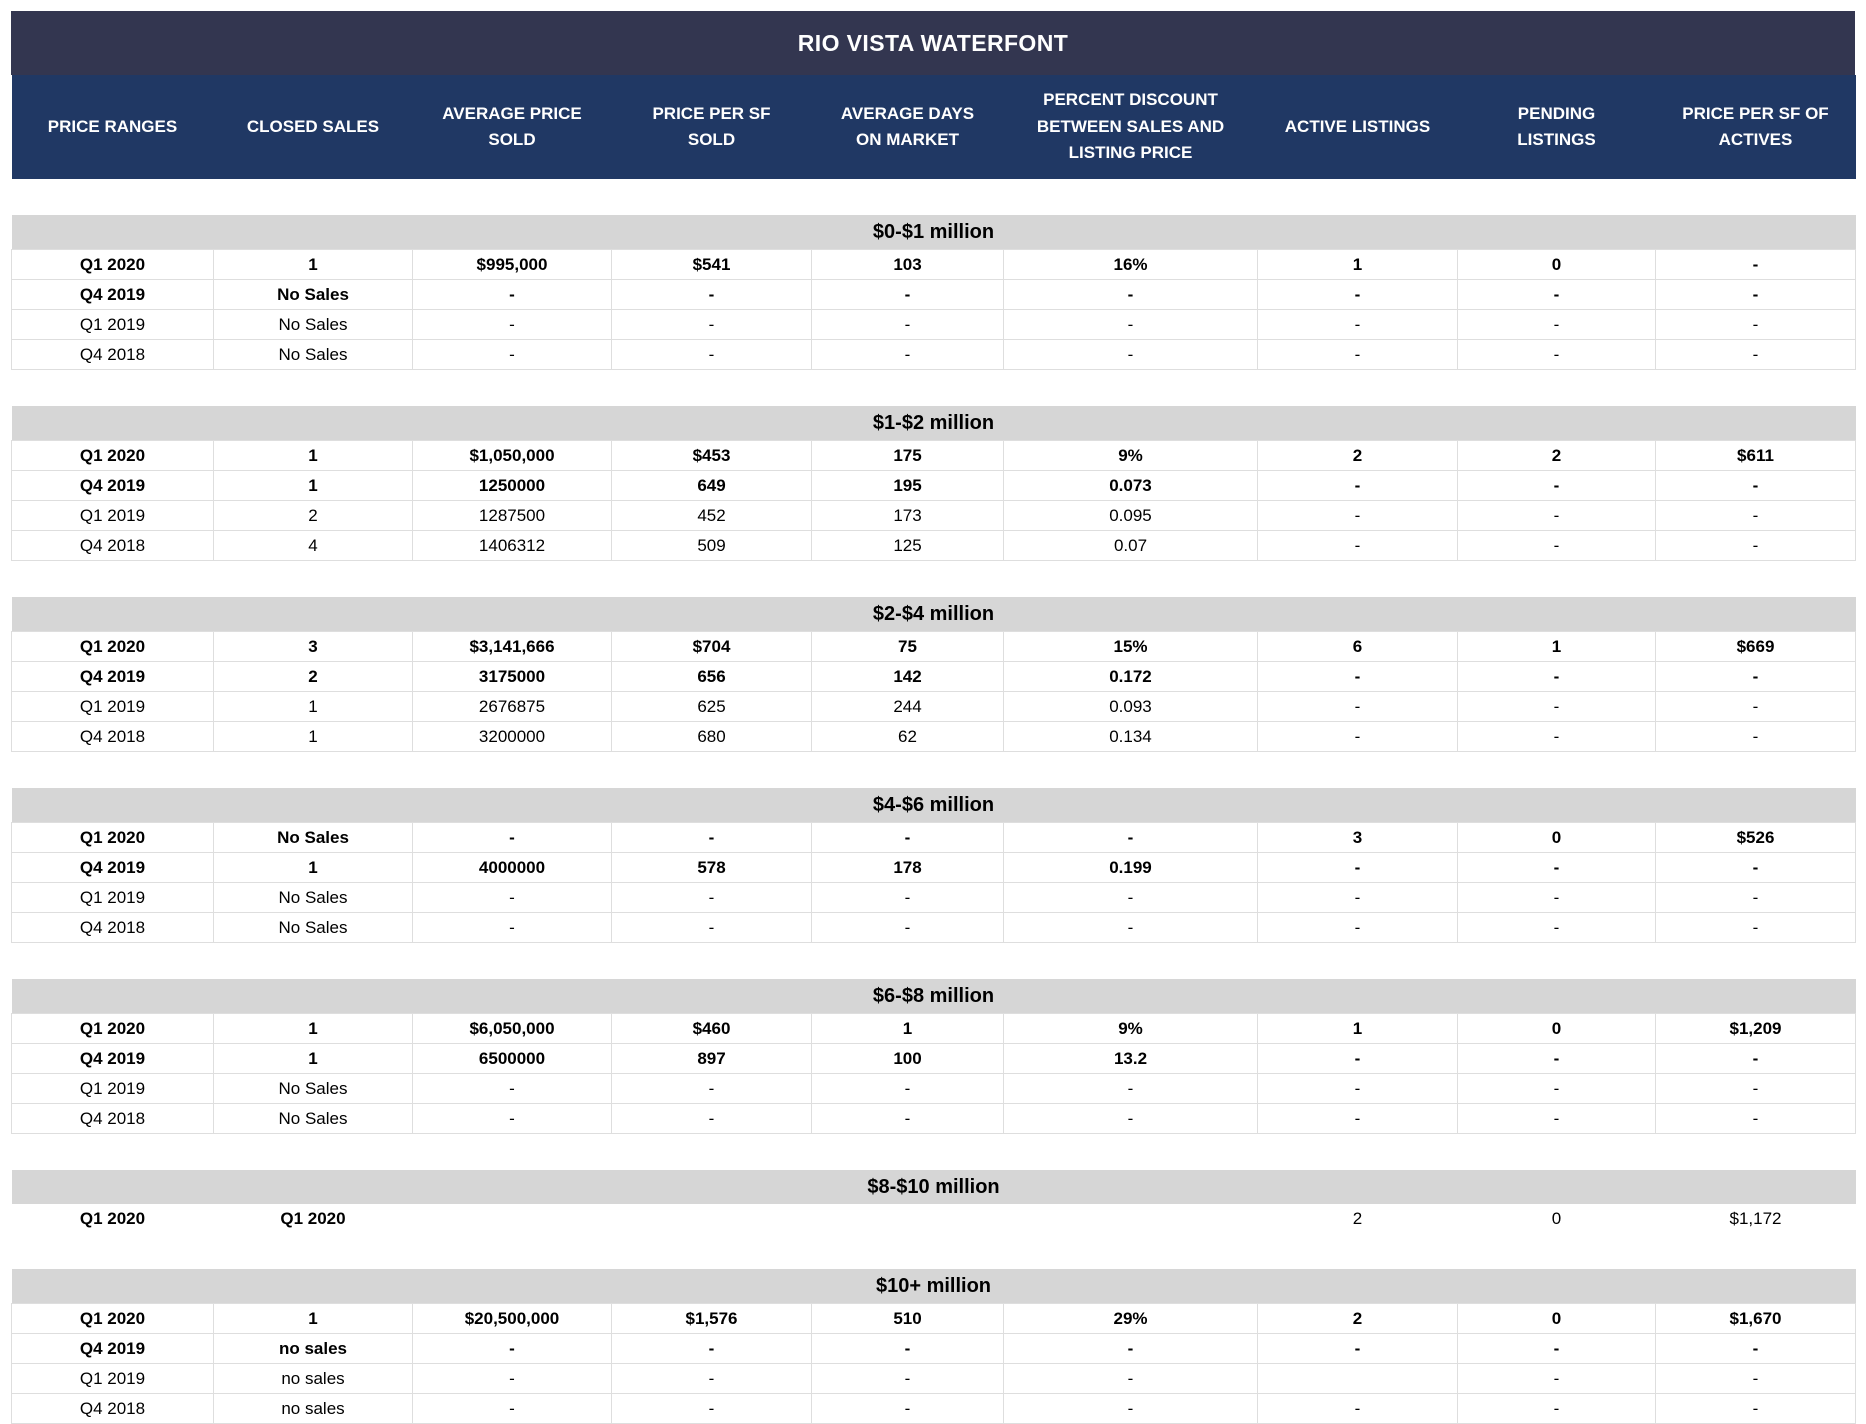 Image resolution: width=1866 pixels, height=1424 pixels. I want to click on table-cell: 13.2, so click(1130, 1058).